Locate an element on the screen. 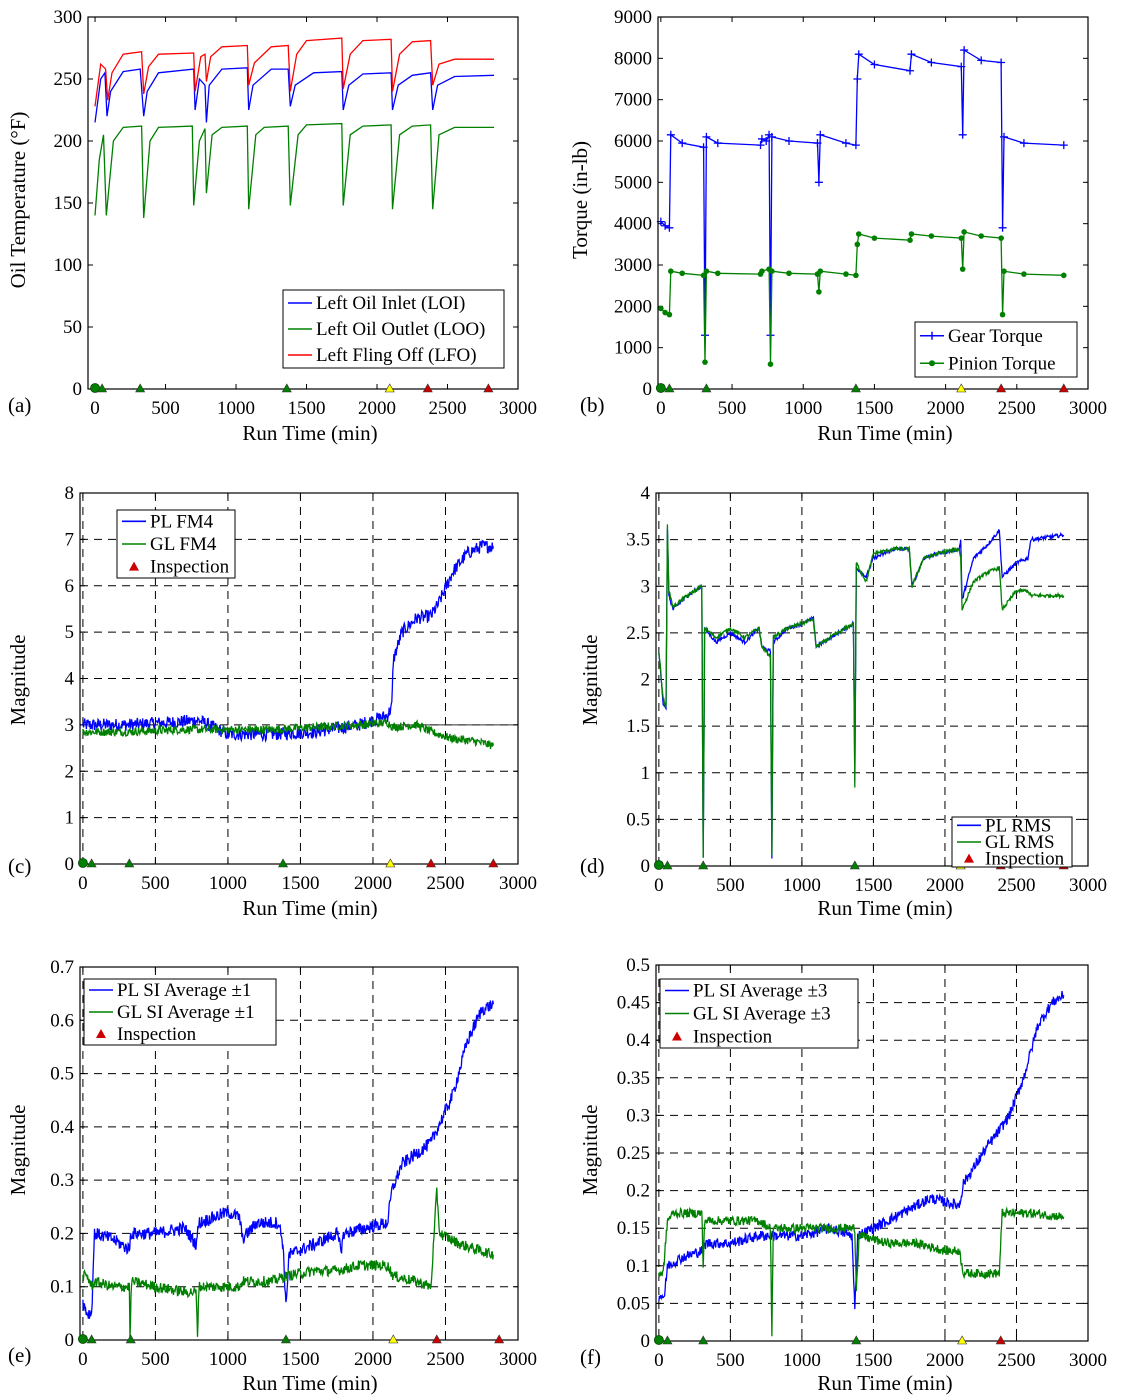  legend-label: GL FM4 is located at coordinates (183, 544).